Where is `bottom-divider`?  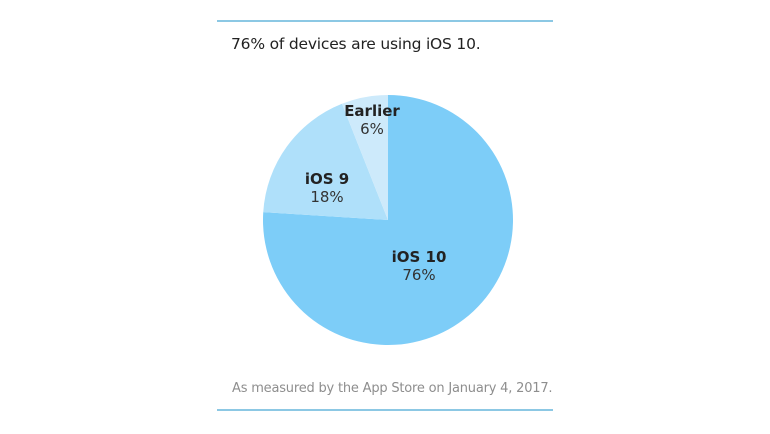 bottom-divider is located at coordinates (385, 410).